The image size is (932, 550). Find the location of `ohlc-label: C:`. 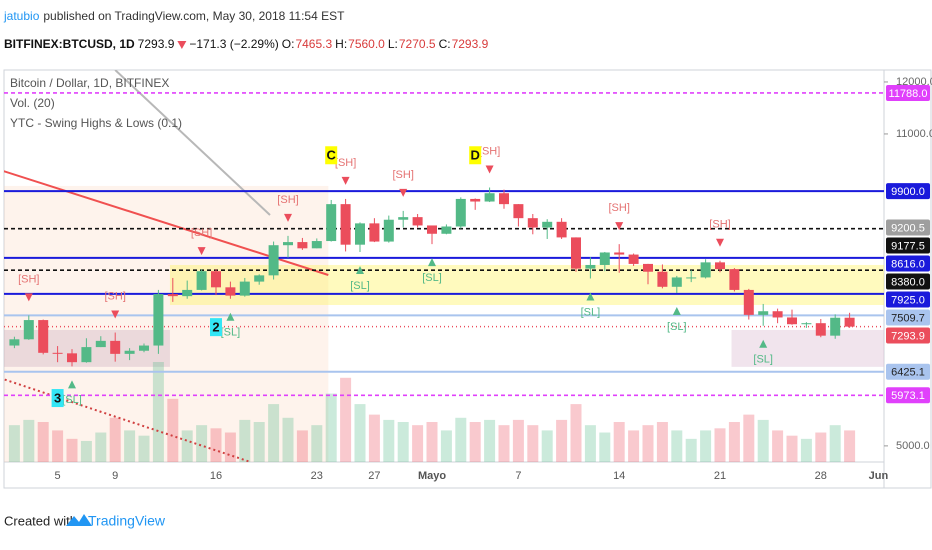

ohlc-label: C: is located at coordinates (445, 44).